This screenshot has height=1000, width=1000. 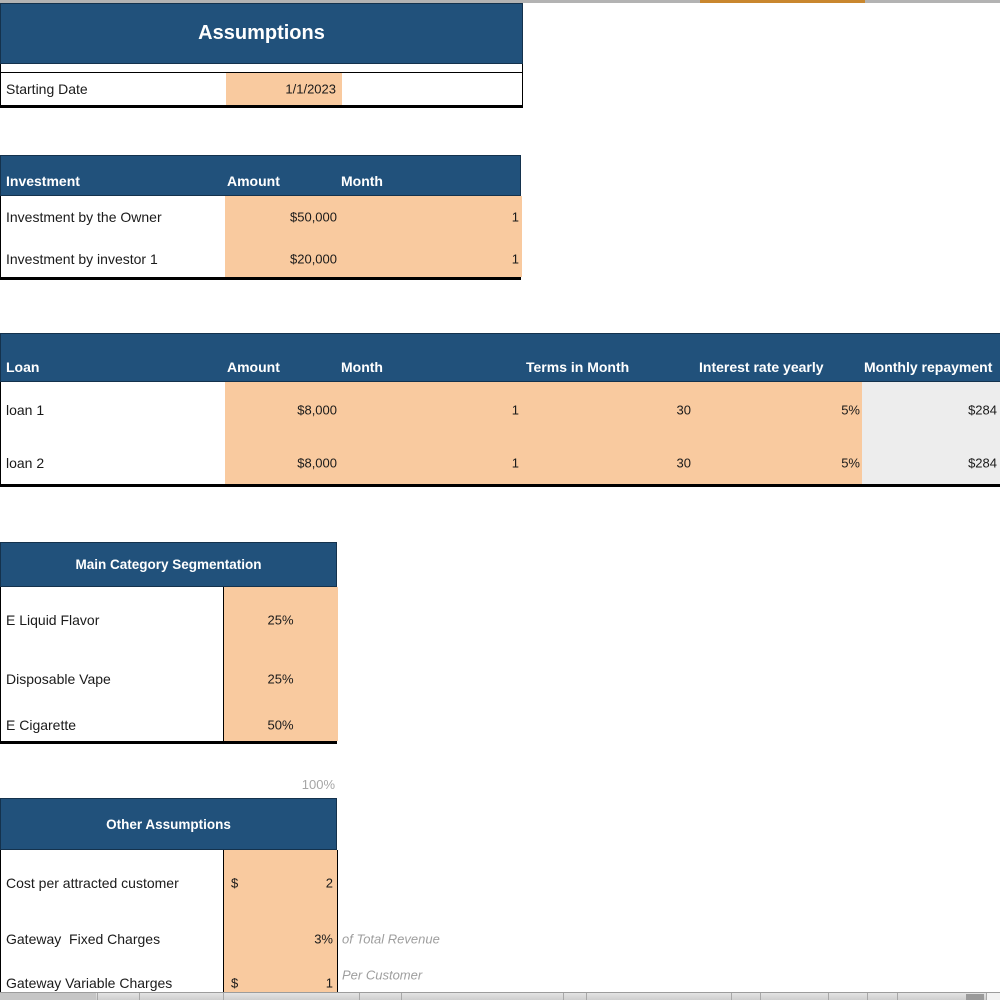 I want to click on loan-row-label: loan 2, so click(x=25, y=462).